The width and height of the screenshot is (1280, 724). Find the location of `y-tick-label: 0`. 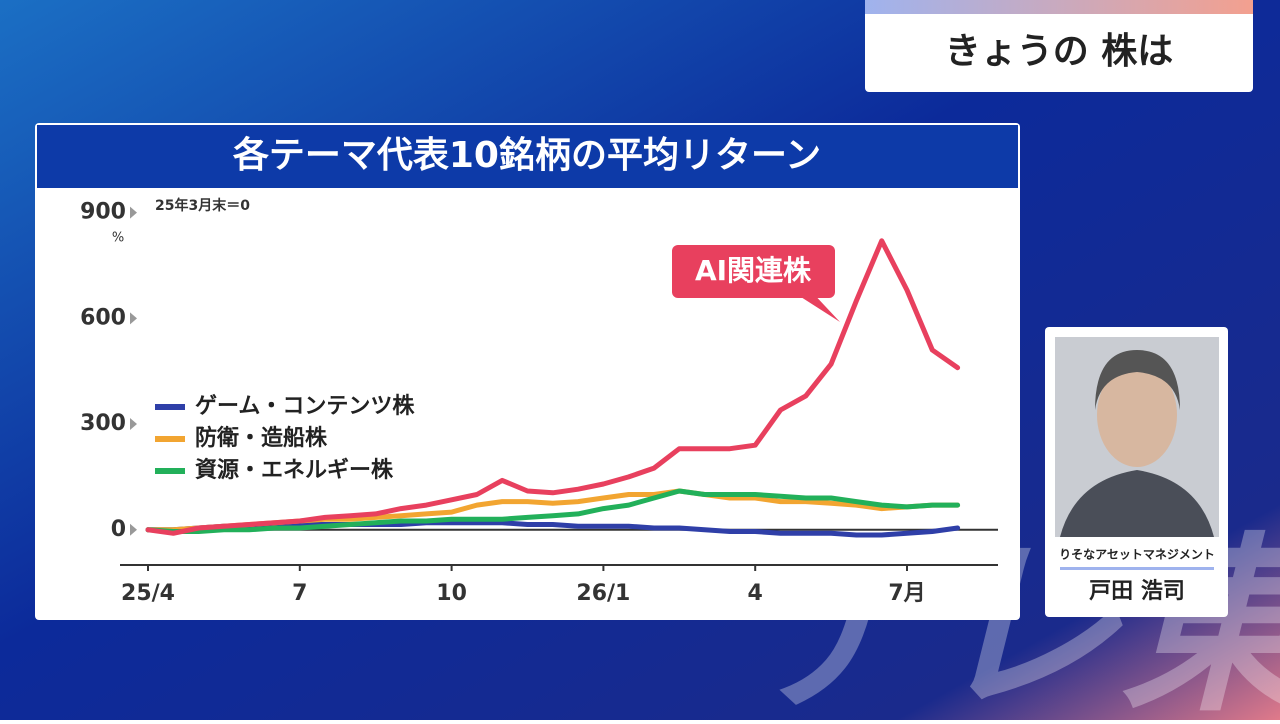

y-tick-label: 0 is located at coordinates (118, 529).